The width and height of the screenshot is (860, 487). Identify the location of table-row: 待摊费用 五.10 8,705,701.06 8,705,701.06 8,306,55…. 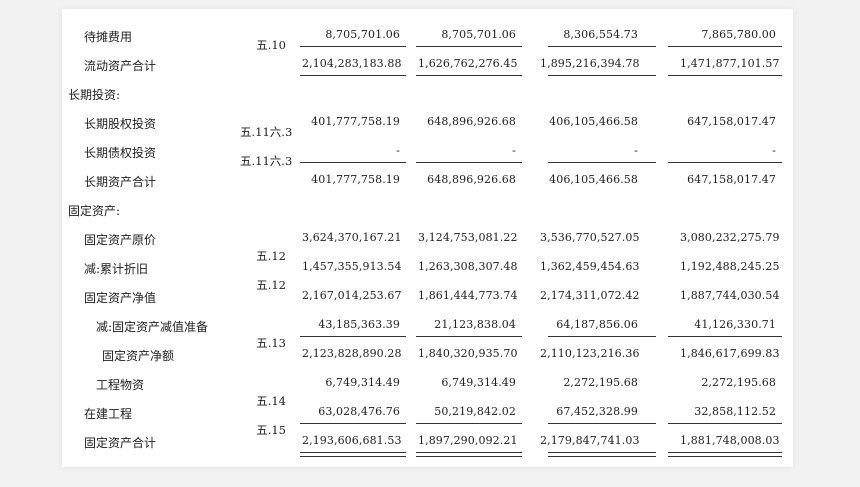
(427, 35).